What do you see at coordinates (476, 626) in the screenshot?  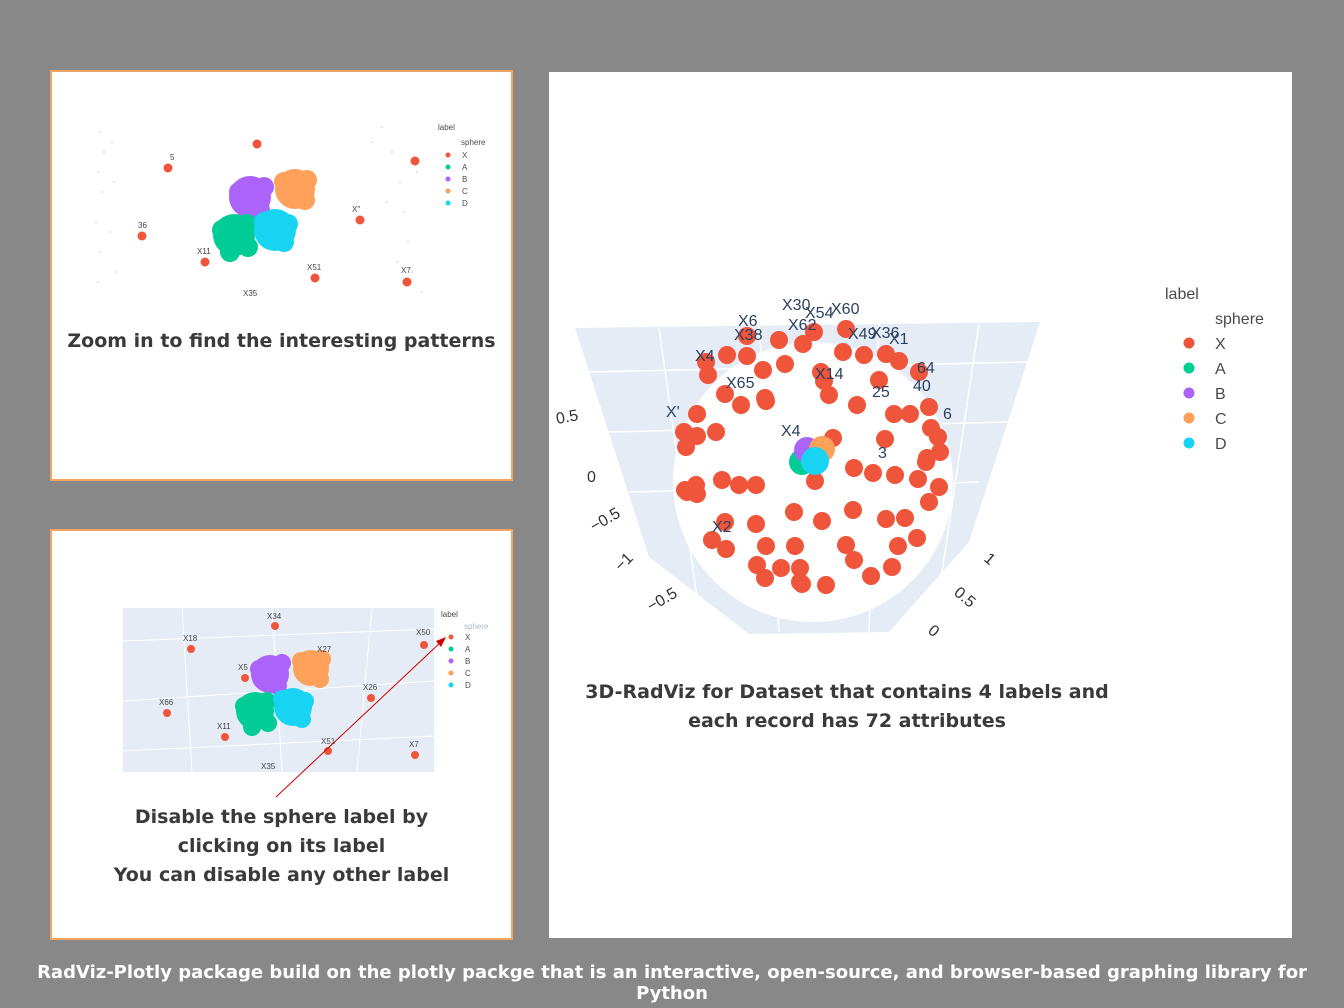 I see `legend-group-sphere: sphere` at bounding box center [476, 626].